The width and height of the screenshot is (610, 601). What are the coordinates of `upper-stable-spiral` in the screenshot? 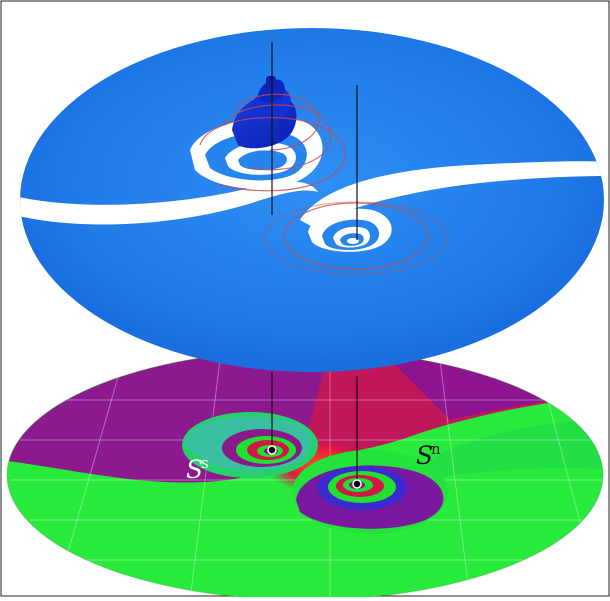 It's located at (268, 134).